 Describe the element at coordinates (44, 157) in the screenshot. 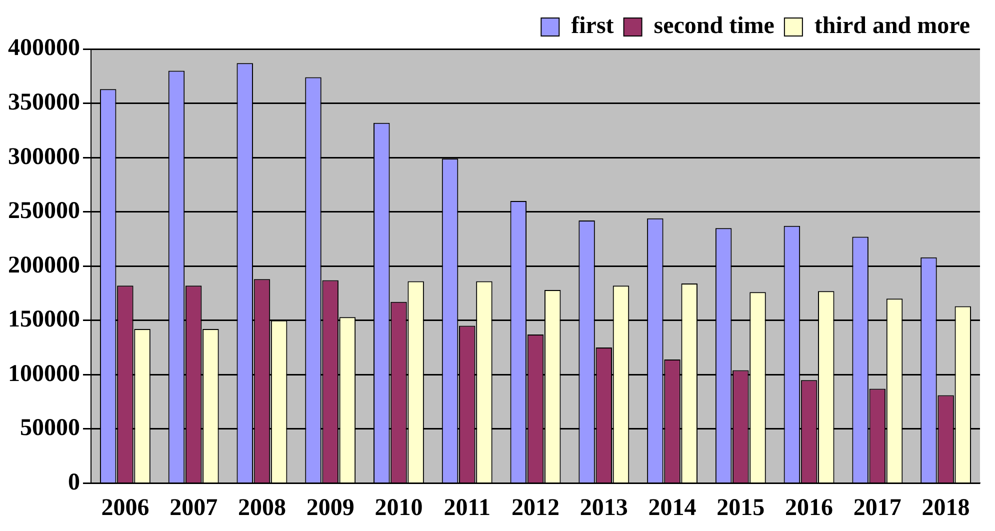

I see `y-tick-label: 300000` at that location.